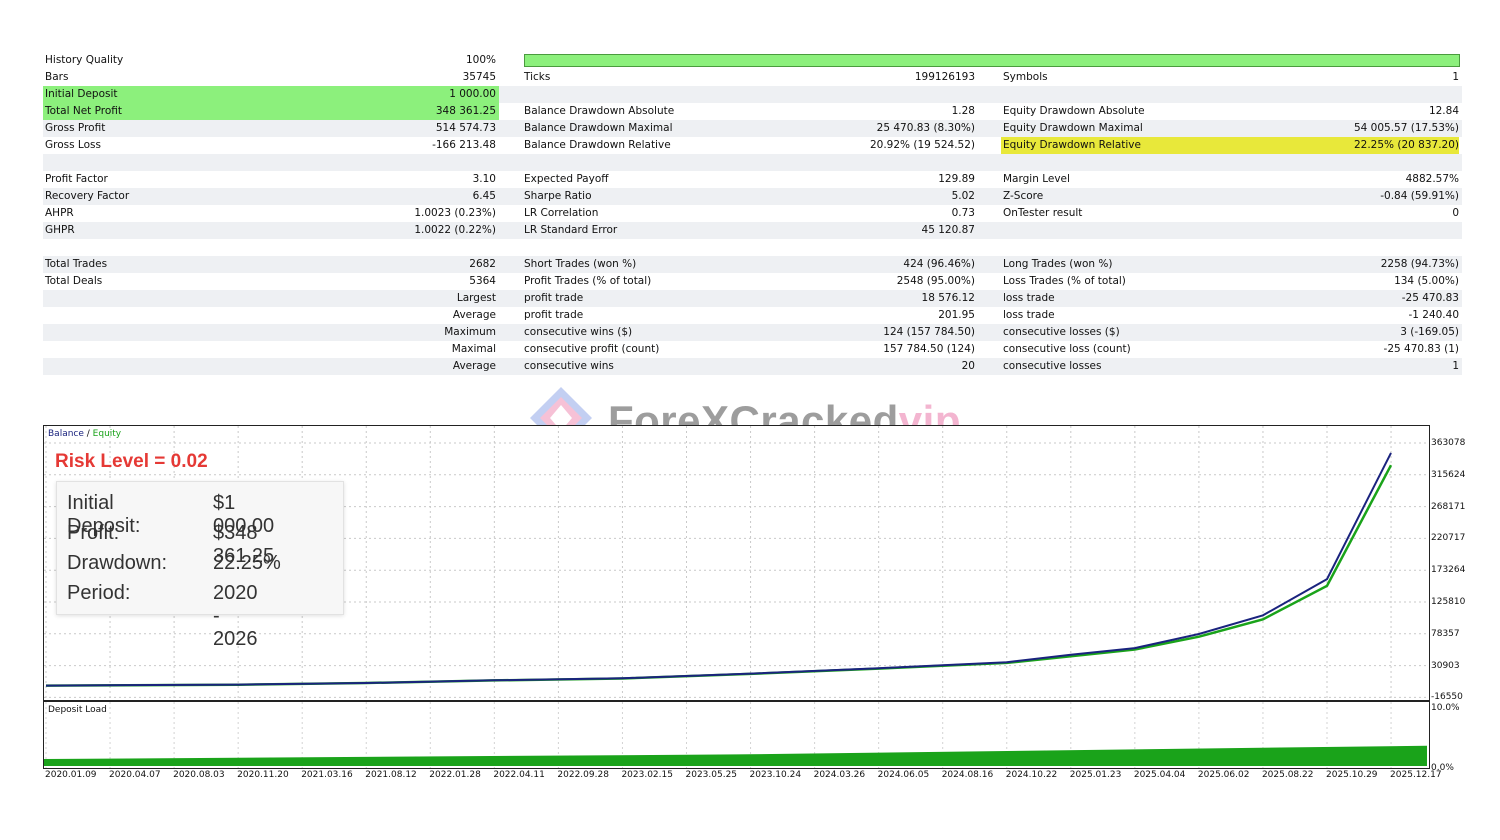 The image size is (1500, 840). I want to click on stat-value: 199126193, so click(944, 77).